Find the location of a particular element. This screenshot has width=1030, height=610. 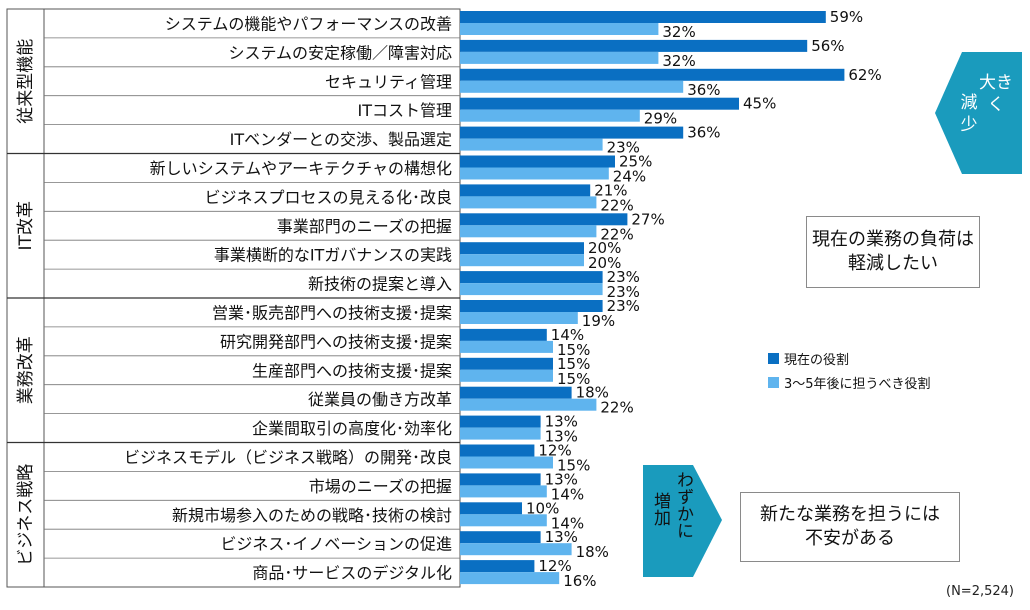

category-label: システムの機能やパフォーマンスの改善 is located at coordinates (308, 23).